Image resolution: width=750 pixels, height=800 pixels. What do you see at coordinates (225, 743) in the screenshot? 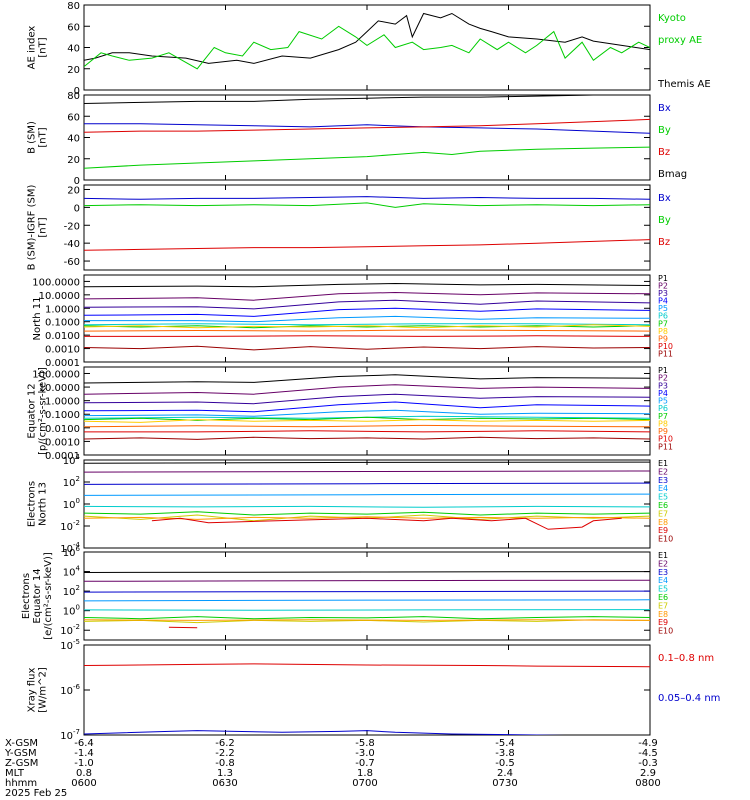
I see `ephemeris-value: -6.2` at bounding box center [225, 743].